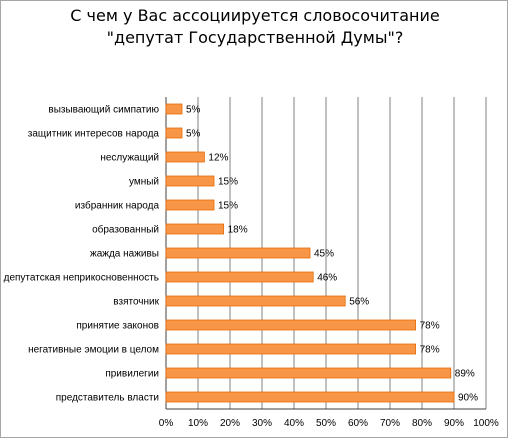  Describe the element at coordinates (238, 230) in the screenshot. I see `value-label-5: 18%` at that location.